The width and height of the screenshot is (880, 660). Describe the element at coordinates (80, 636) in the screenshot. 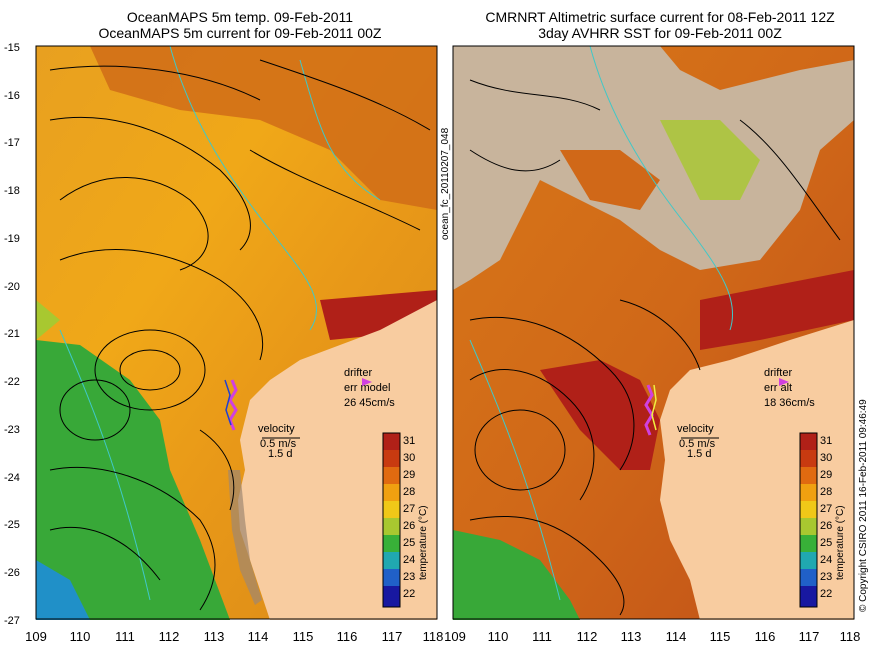

I see `x-tick-left: 110` at that location.